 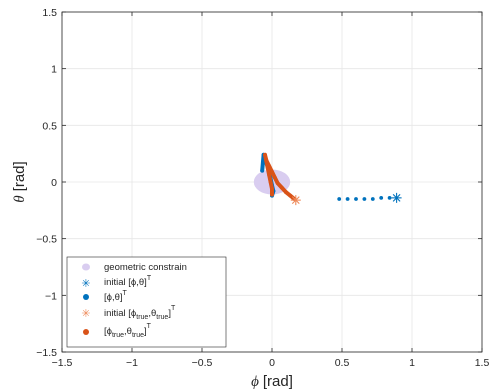 What do you see at coordinates (118, 335) in the screenshot?
I see `legend-true-sub1: true` at bounding box center [118, 335].